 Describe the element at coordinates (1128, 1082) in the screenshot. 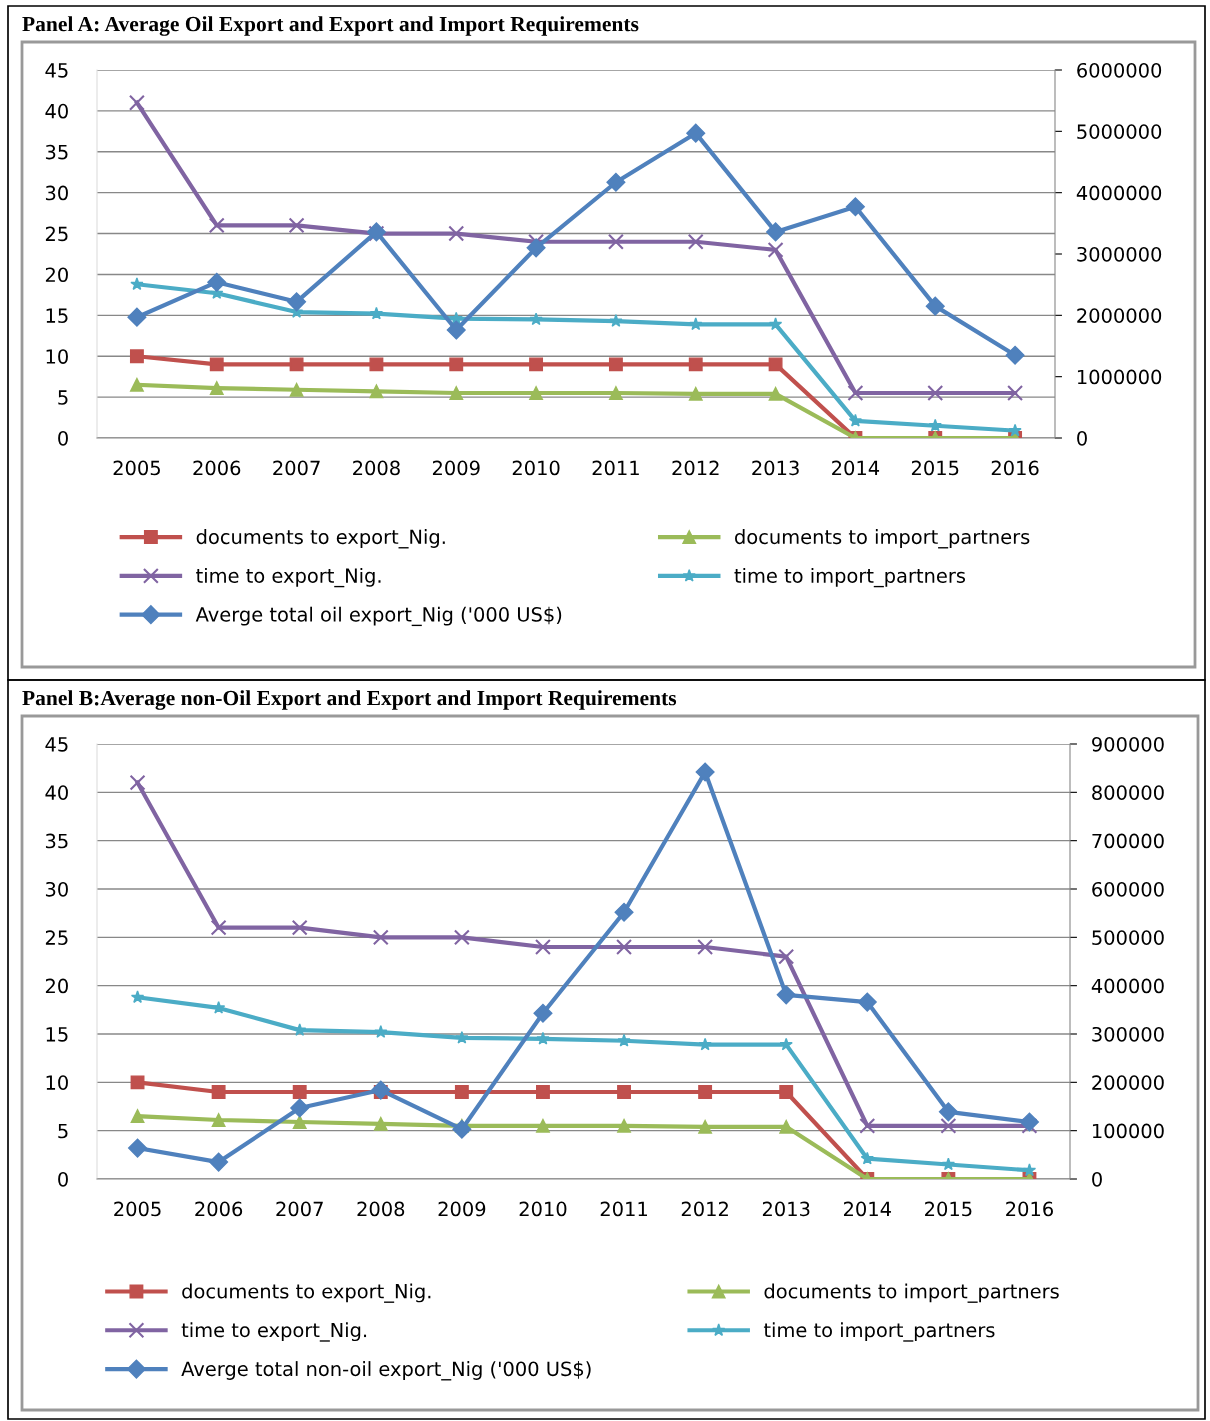

I see `y2-tick-label: 200000` at that location.